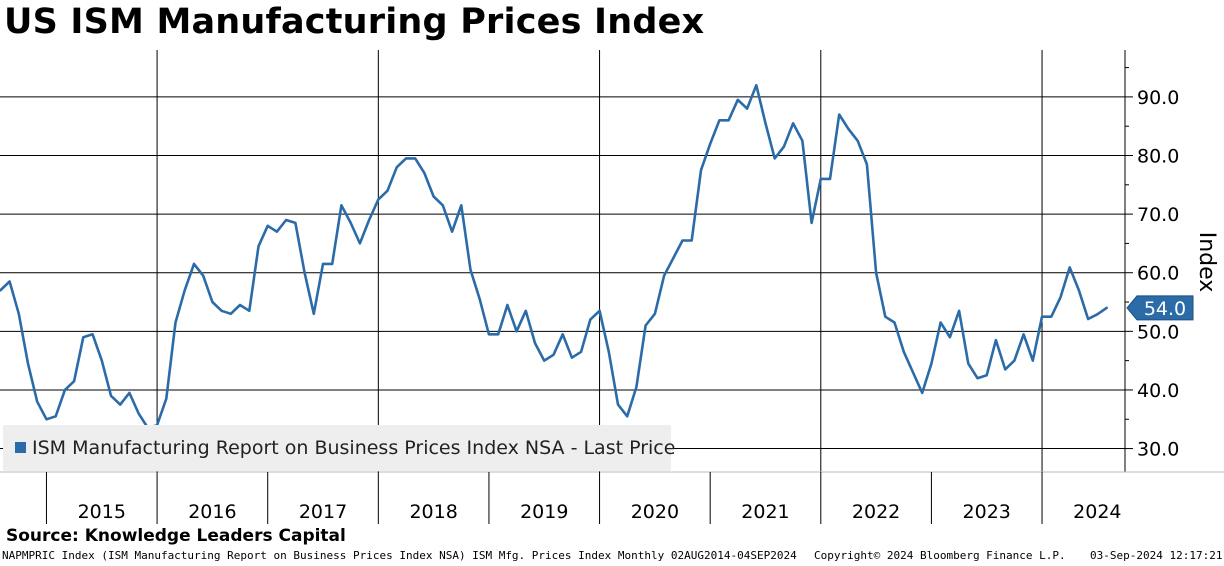 This screenshot has width=1224, height=566. What do you see at coordinates (354, 22) in the screenshot?
I see `chart-title: US ISM Manufacturing Prices Index` at bounding box center [354, 22].